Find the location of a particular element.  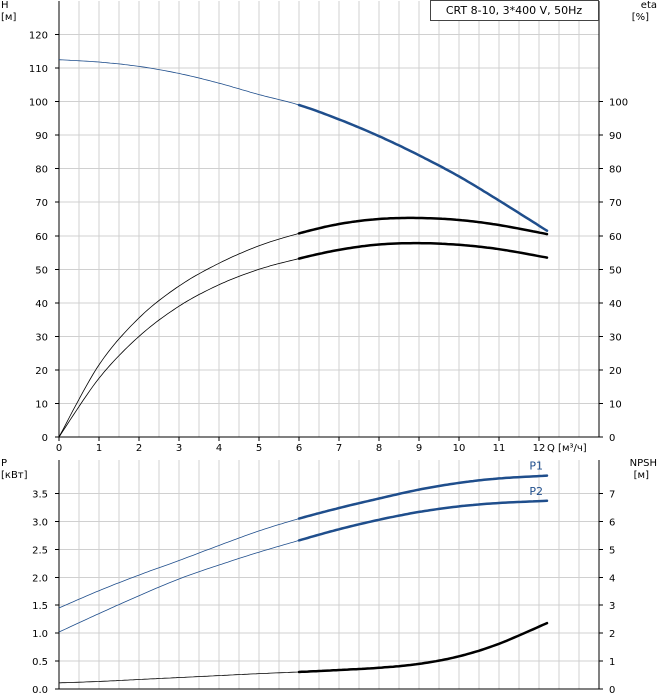

curve-p1-operating is located at coordinates (423, 497).